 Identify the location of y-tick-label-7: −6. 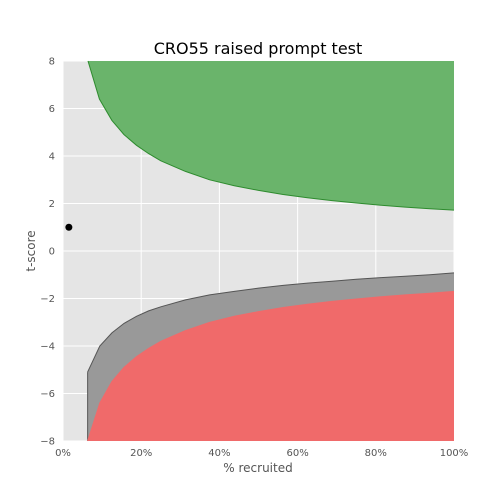
(47, 394).